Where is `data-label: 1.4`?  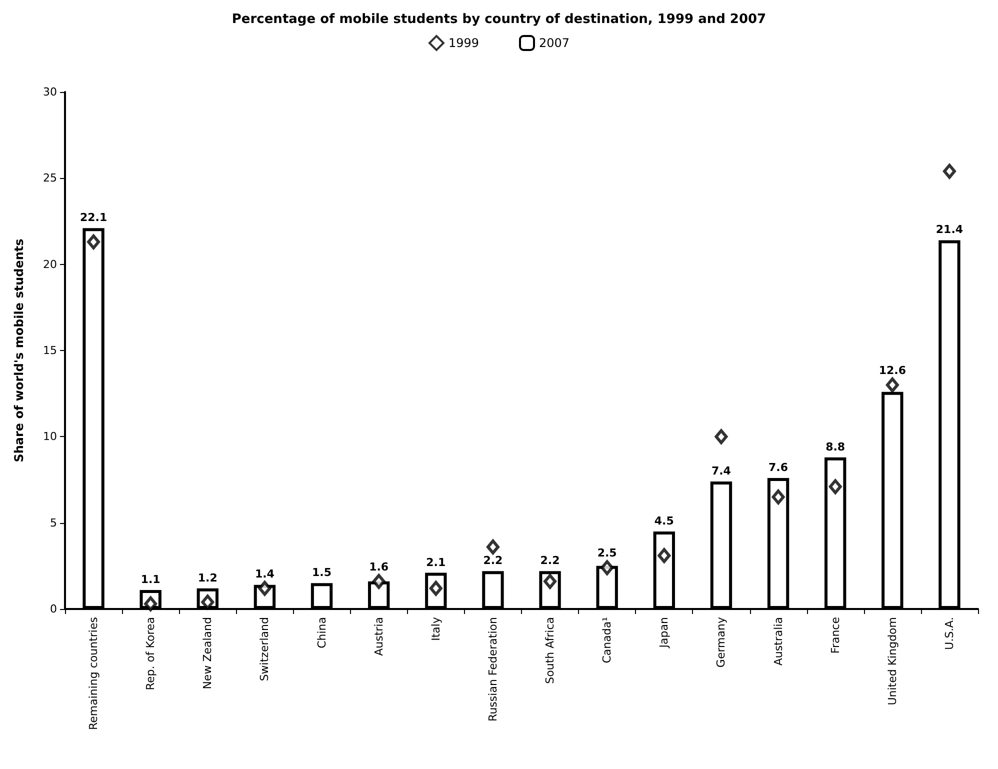
data-label: 1.4 is located at coordinates (264, 573).